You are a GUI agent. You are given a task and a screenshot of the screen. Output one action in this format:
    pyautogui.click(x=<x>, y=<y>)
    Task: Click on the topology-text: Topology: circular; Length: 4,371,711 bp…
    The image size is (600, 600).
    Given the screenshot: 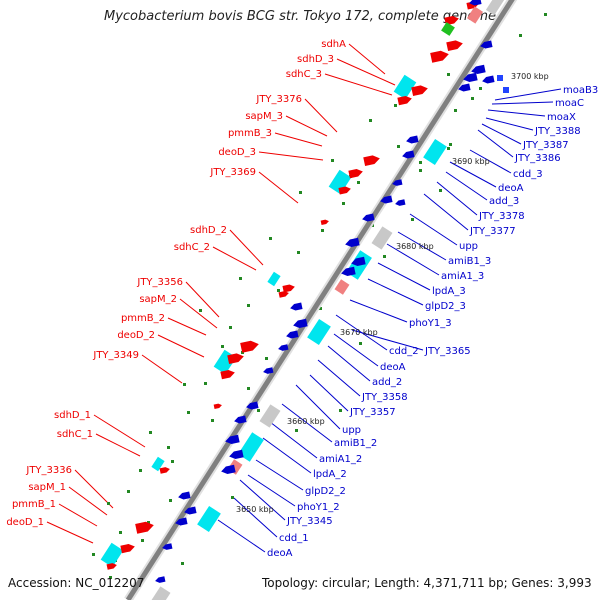 What is the action you would take?
    pyautogui.click(x=427, y=583)
    